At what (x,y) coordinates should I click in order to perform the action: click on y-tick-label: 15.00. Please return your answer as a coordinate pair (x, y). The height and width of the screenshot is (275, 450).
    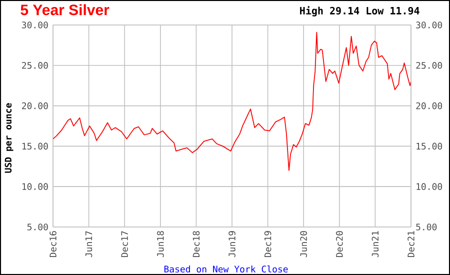
    Looking at the image, I should click on (35, 146).